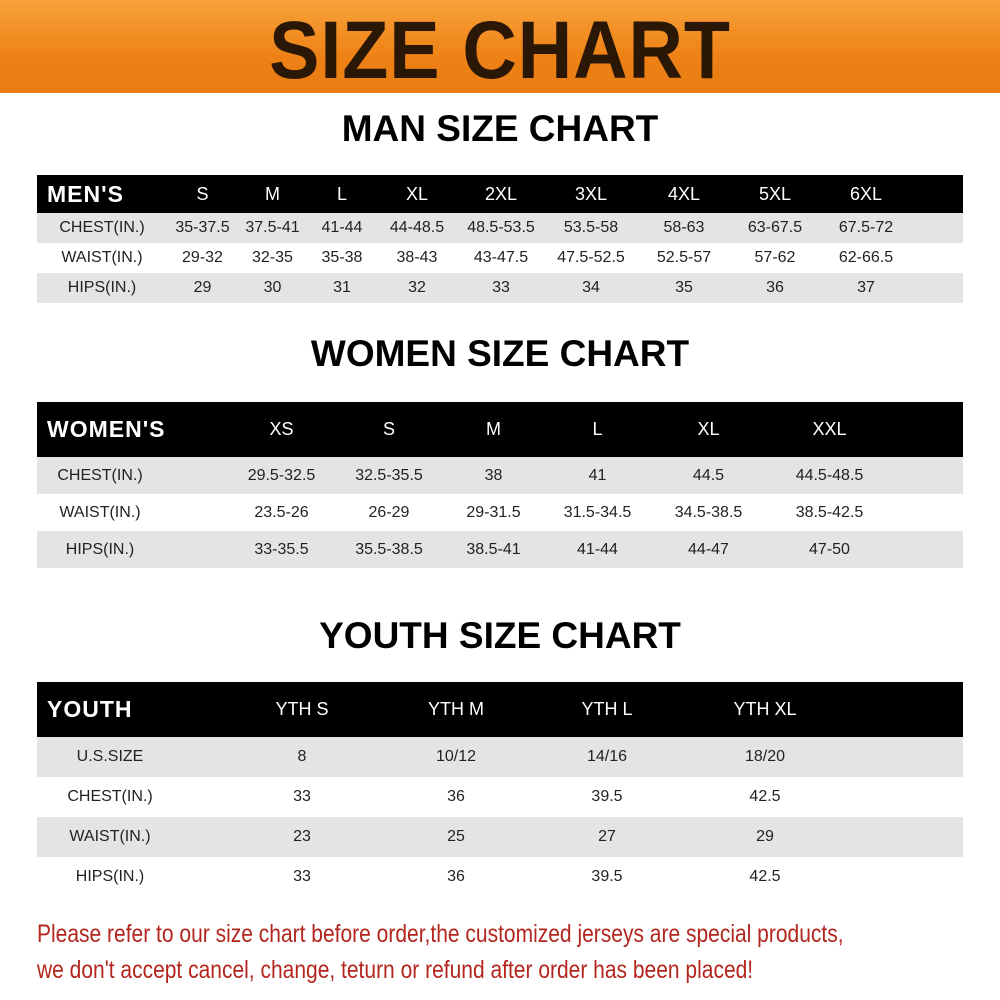 Image resolution: width=1000 pixels, height=1000 pixels. Describe the element at coordinates (90, 709) in the screenshot. I see `header-label: YOUTH` at that location.